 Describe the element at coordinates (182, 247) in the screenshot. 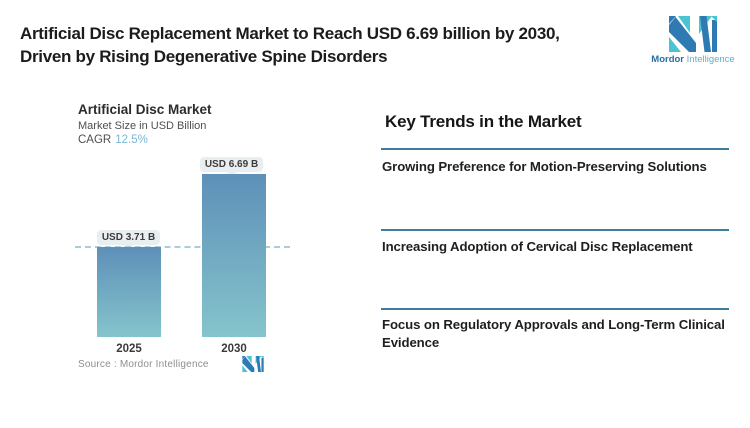

I see `baseline-dashed-line` at that location.